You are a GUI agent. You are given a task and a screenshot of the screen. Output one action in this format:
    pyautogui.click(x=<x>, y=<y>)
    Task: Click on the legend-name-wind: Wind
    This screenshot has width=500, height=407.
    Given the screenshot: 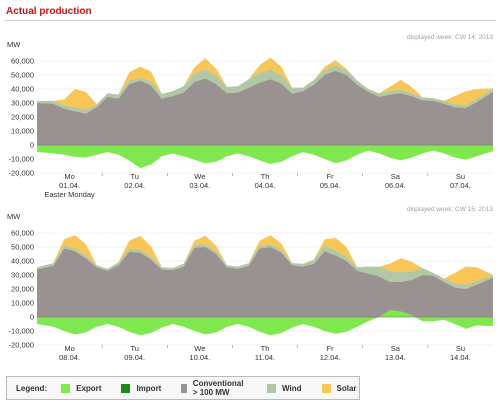 What is the action you would take?
    pyautogui.click(x=292, y=388)
    